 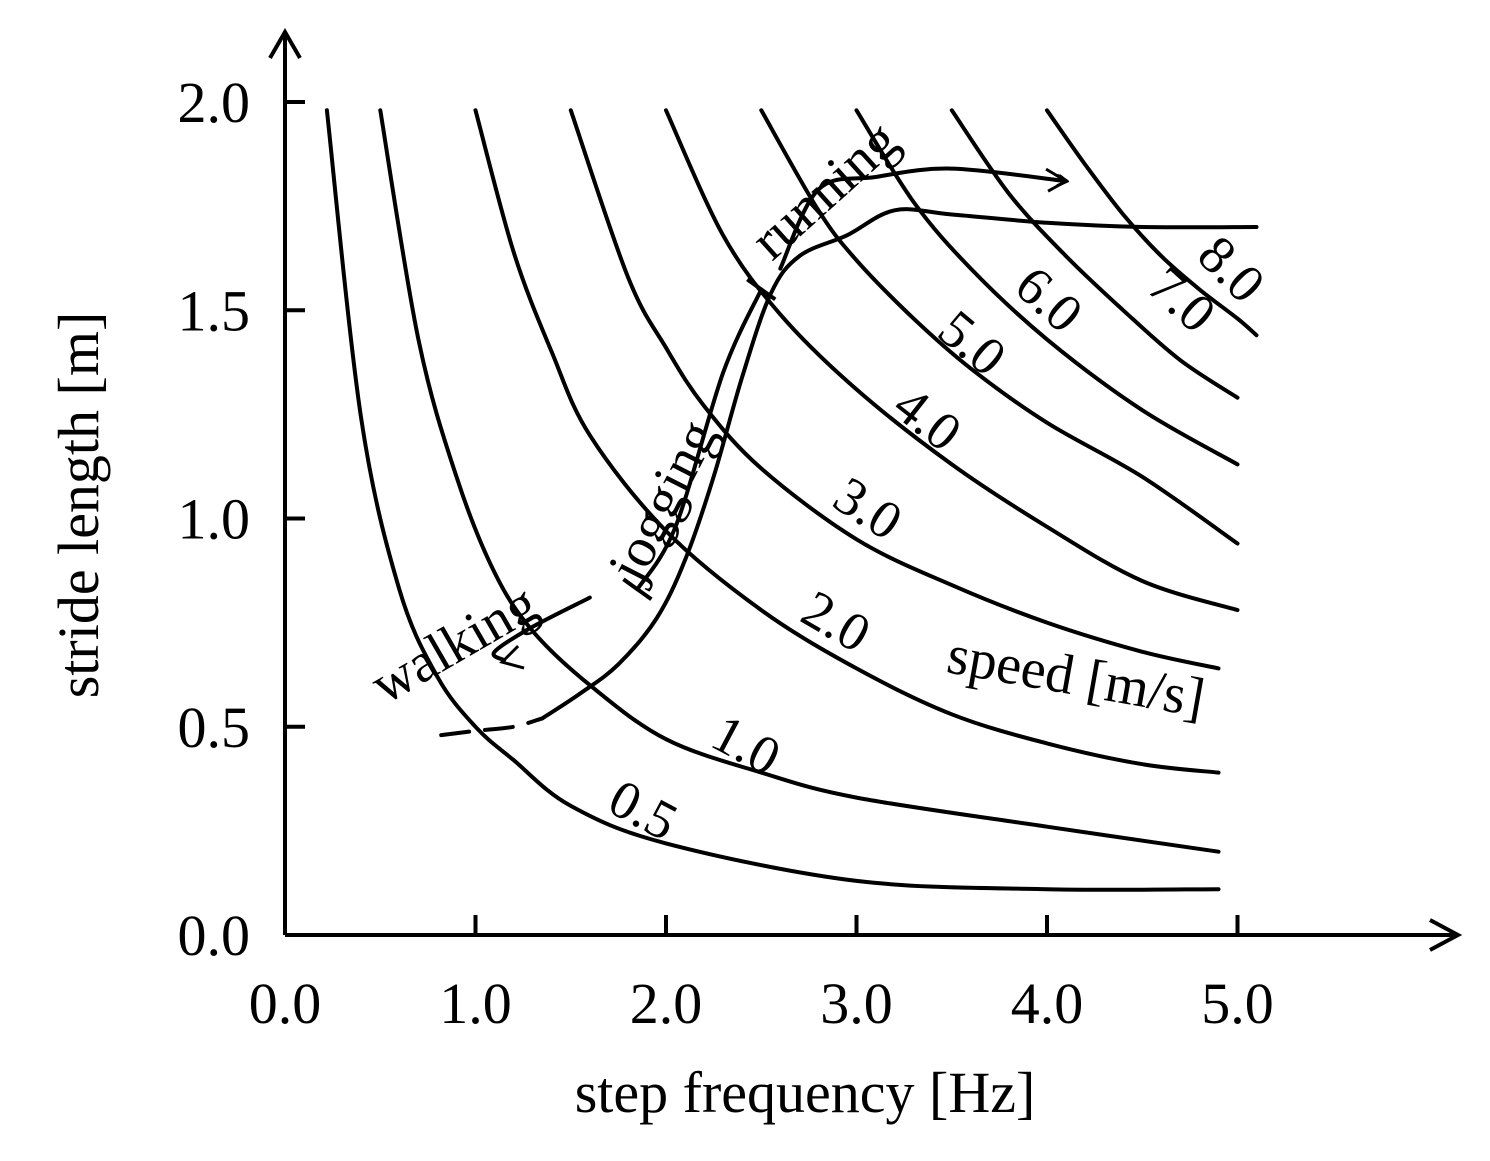 I want to click on speed-label-0-5: 0.5, so click(x=643, y=810).